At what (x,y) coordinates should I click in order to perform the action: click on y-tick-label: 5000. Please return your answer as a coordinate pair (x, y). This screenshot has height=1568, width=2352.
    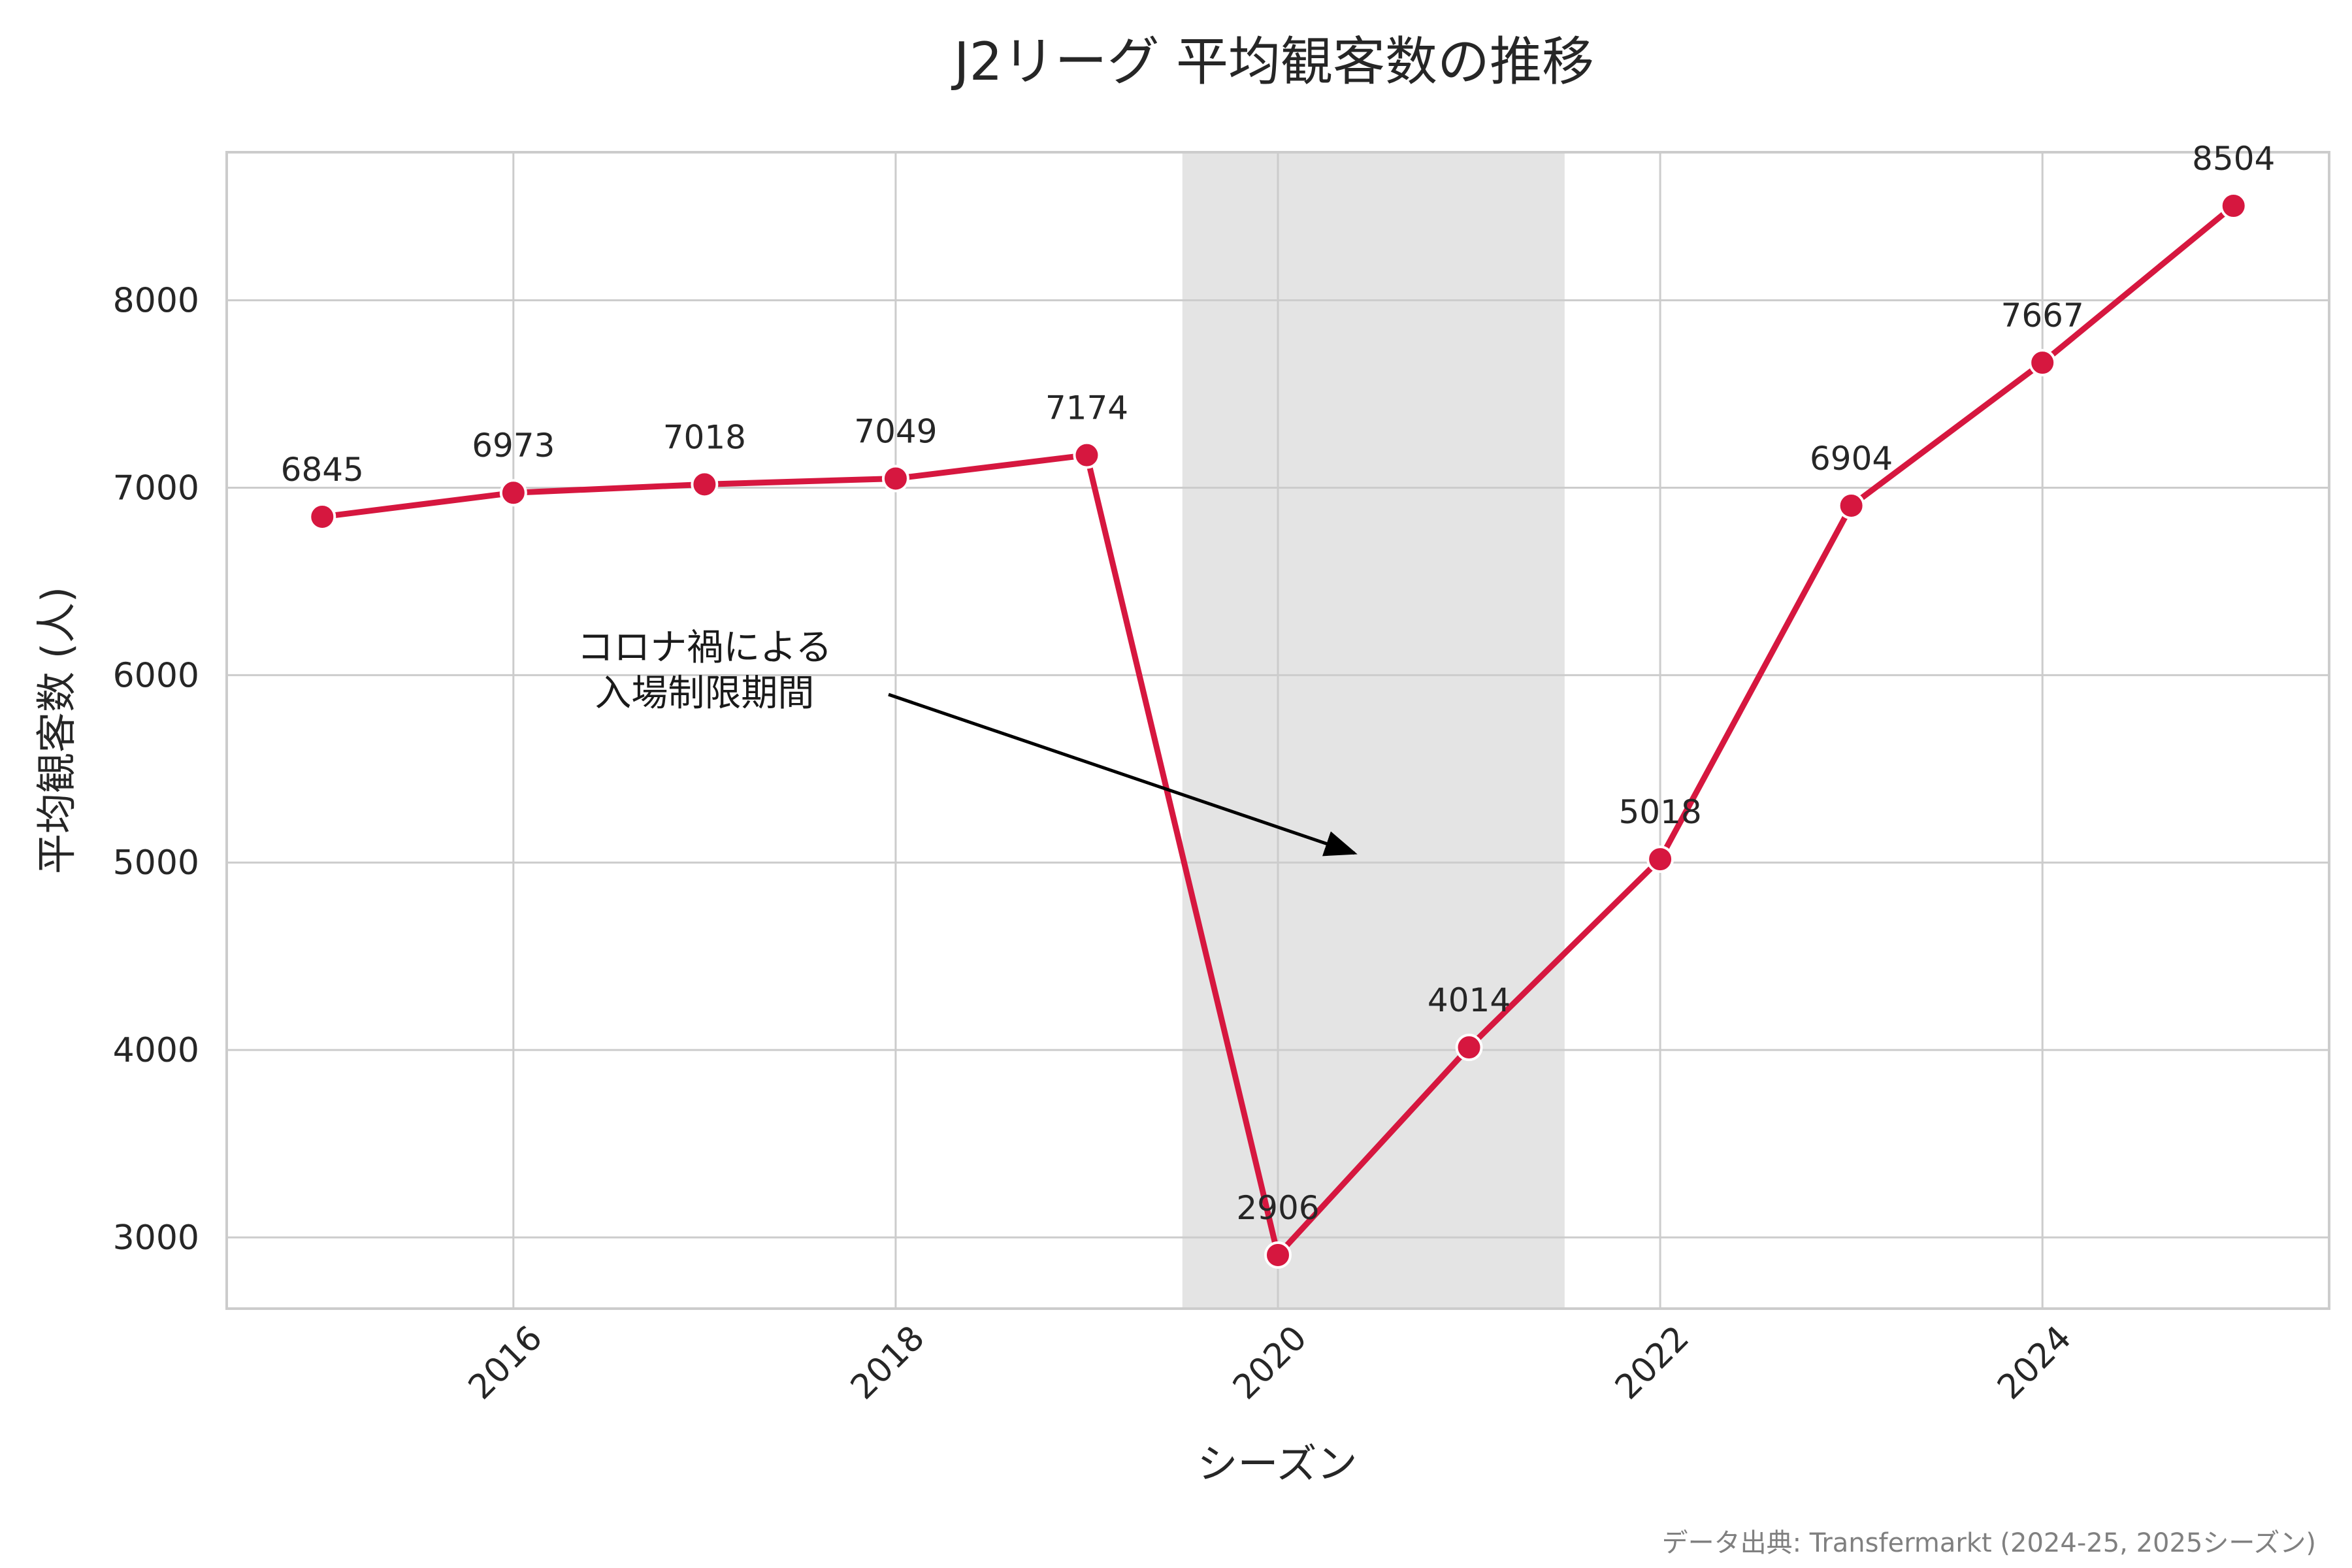
    Looking at the image, I should click on (156, 863).